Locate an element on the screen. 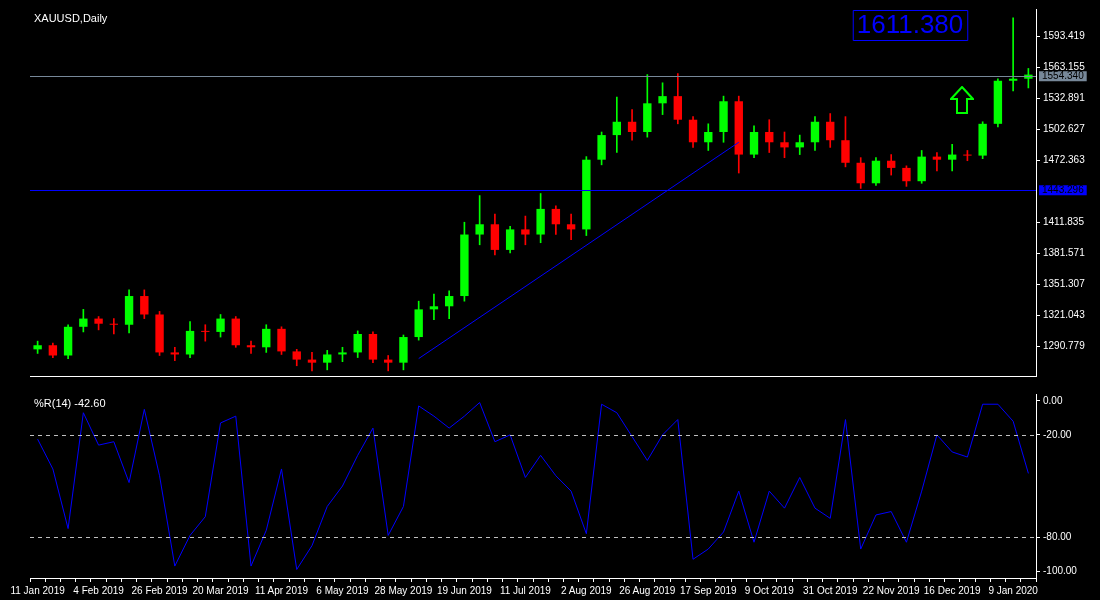 The image size is (1100, 600). y-tick-label: 1321.043 is located at coordinates (1064, 315).